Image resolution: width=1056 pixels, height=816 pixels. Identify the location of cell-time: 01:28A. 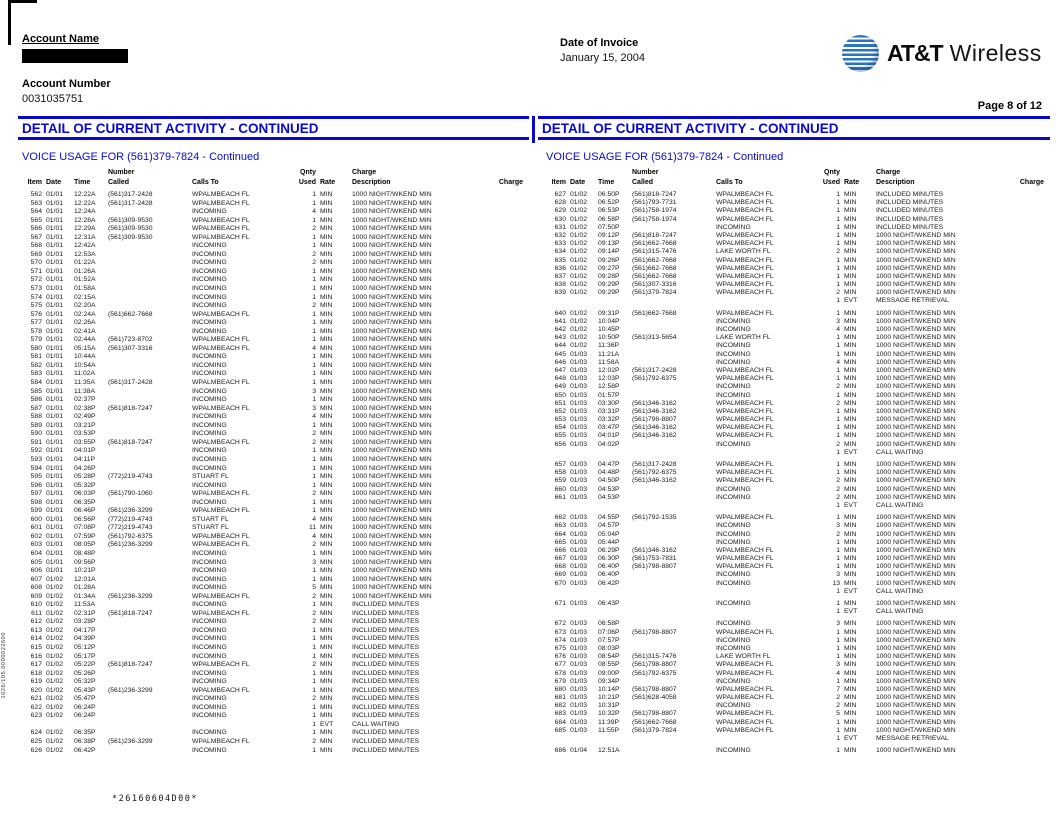
(85, 588).